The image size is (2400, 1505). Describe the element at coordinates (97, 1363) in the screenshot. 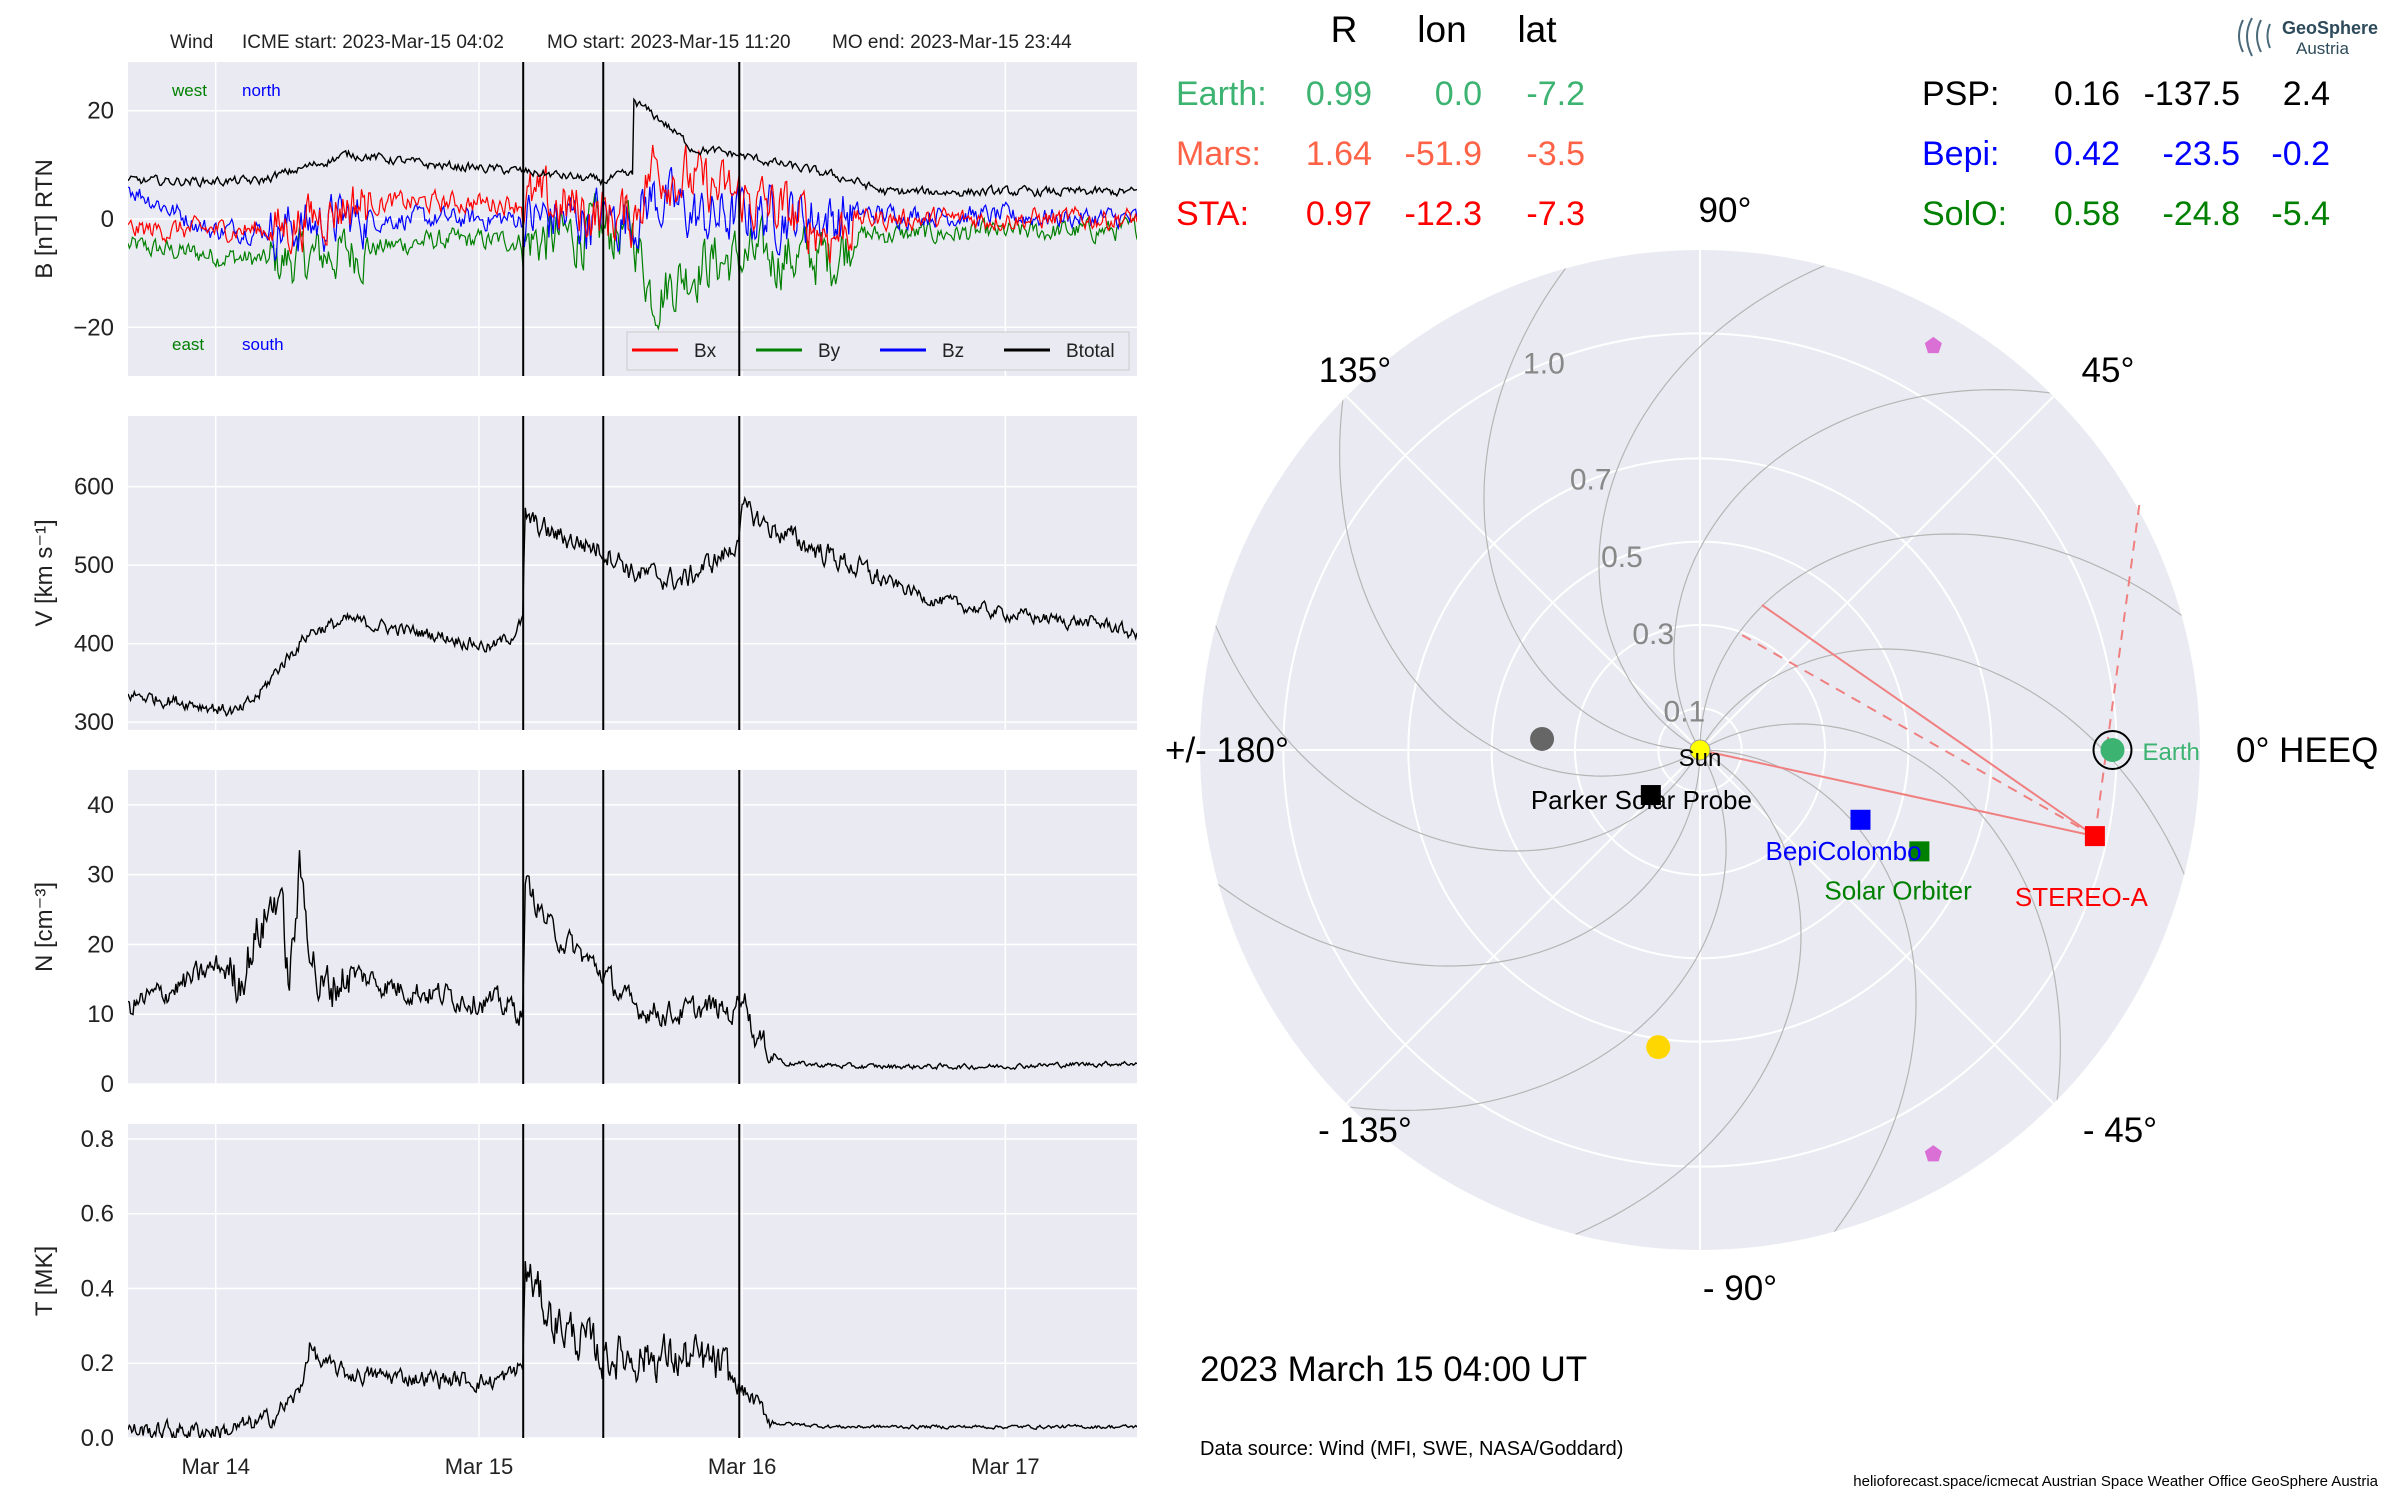

I see `y-tick-label: 0.2` at that location.